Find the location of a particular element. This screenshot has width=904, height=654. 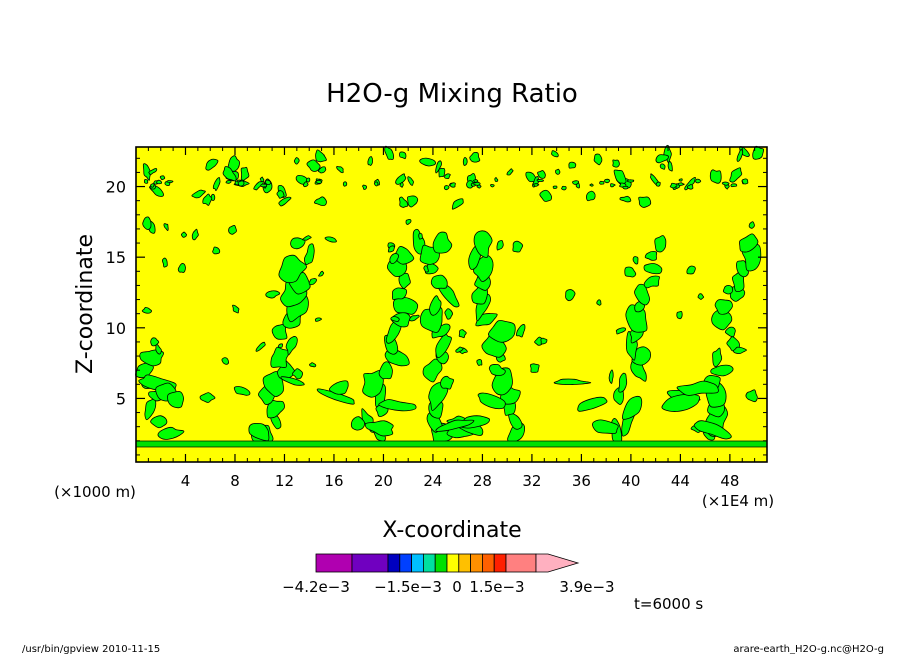

colorbar-labels: −4.2e−3 −1.5e−3 0 1.5e−3 3.9e−3 is located at coordinates (448, 587).